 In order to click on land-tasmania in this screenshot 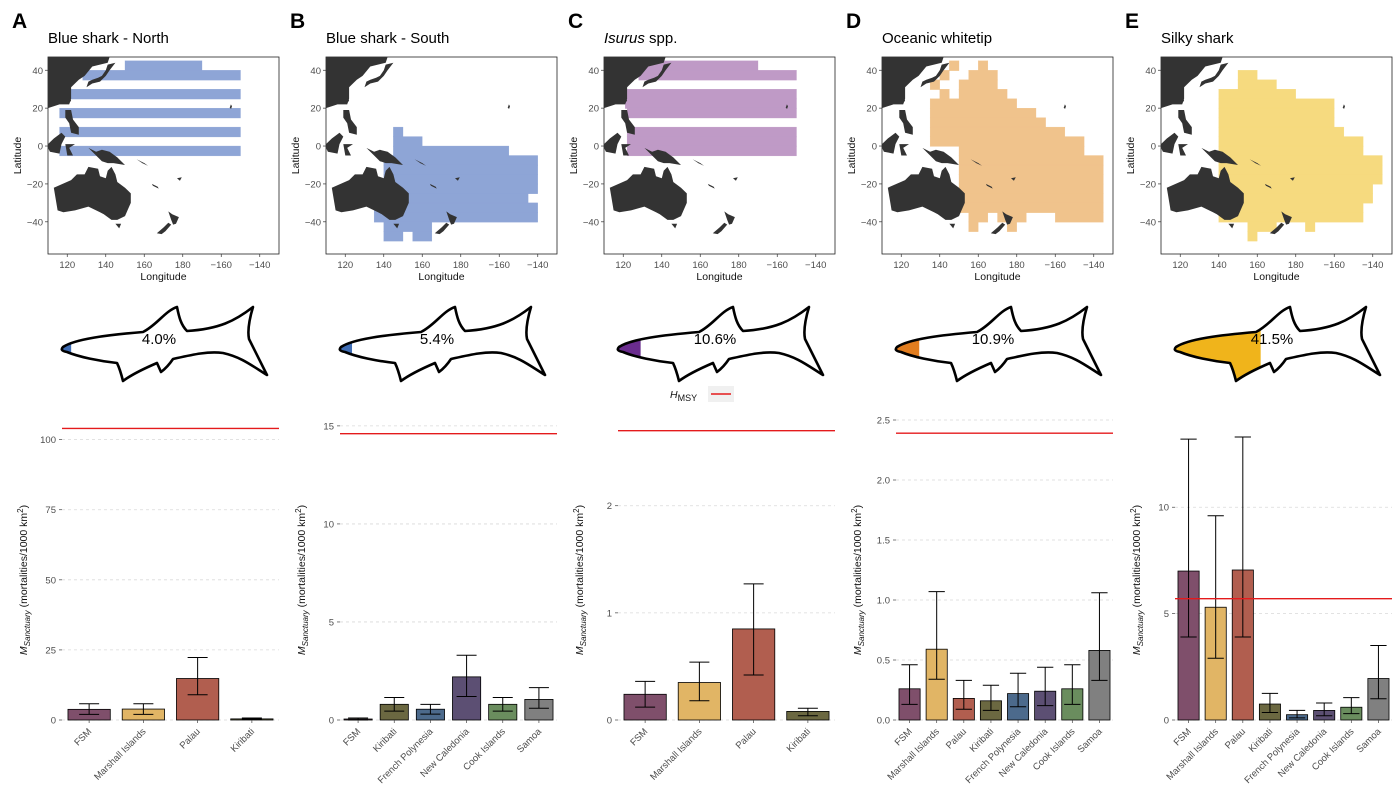, I will do `click(674, 226)`.